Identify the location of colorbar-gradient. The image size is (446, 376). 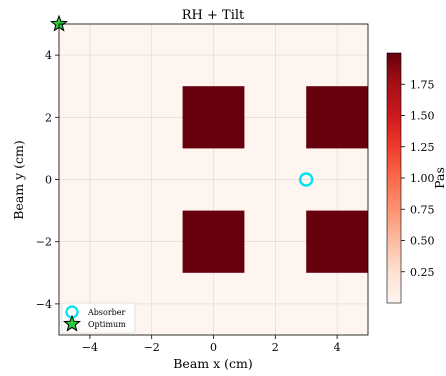
(394, 178).